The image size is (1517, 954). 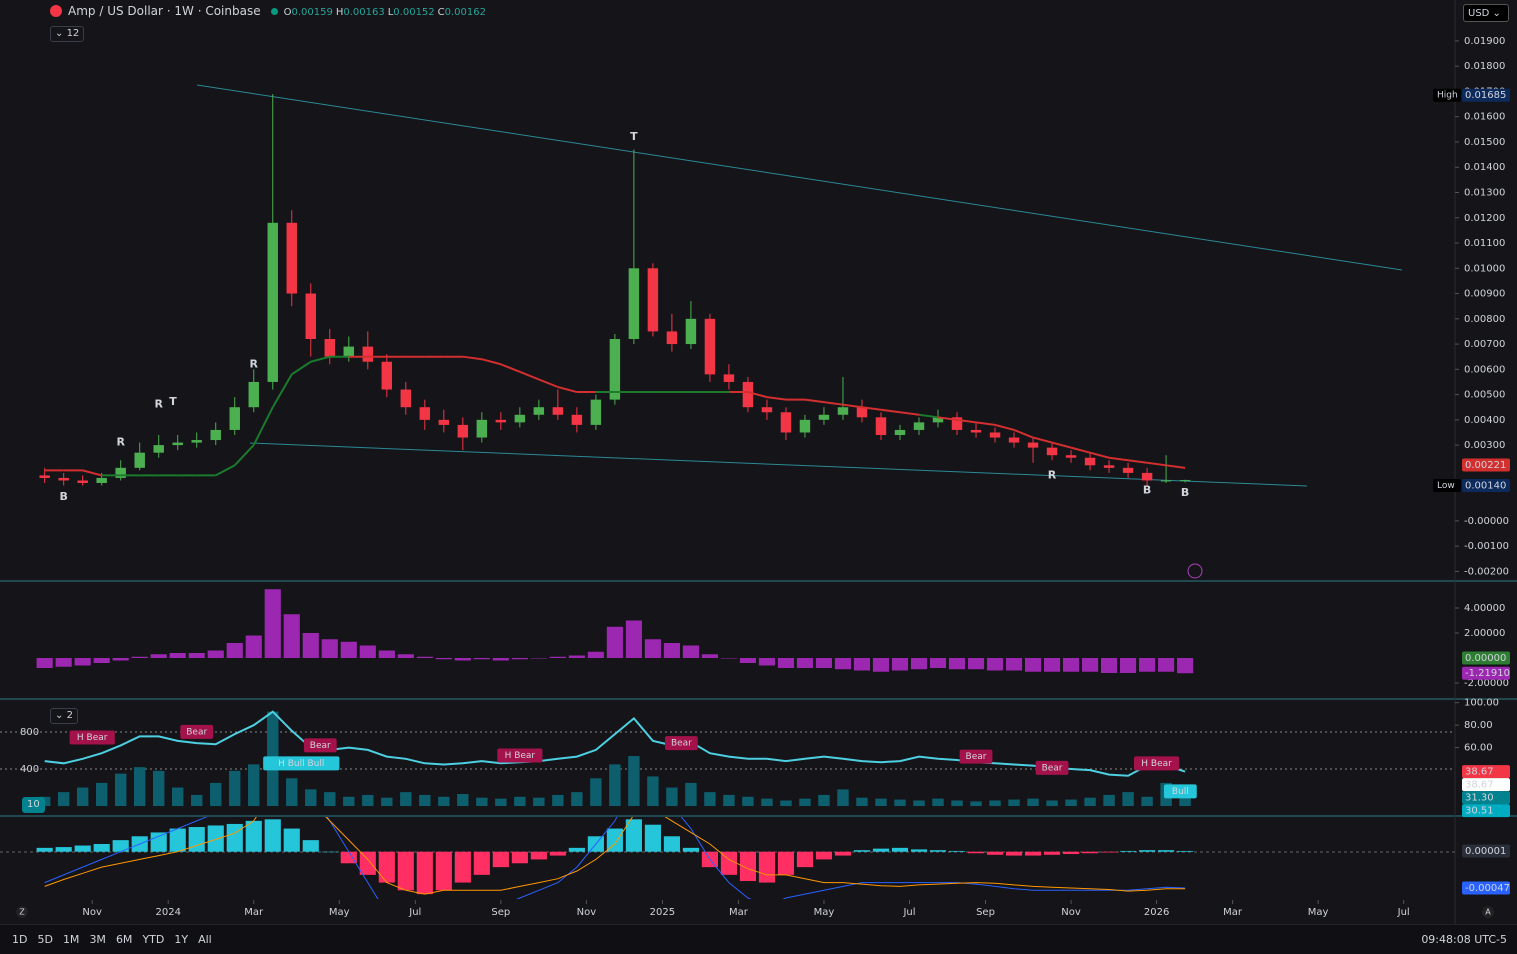 I want to click on collapse-indicators: ⌄ 12, so click(x=67, y=34).